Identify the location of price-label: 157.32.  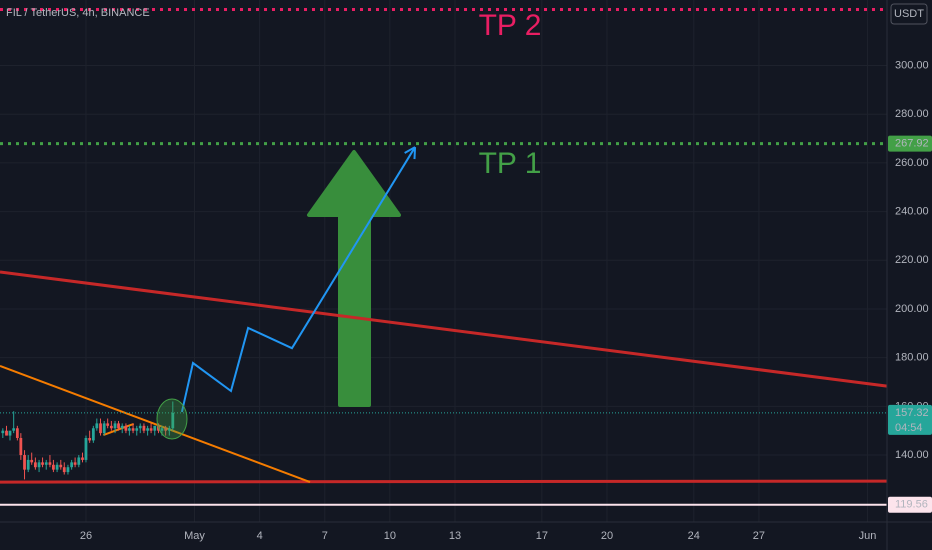
(912, 413).